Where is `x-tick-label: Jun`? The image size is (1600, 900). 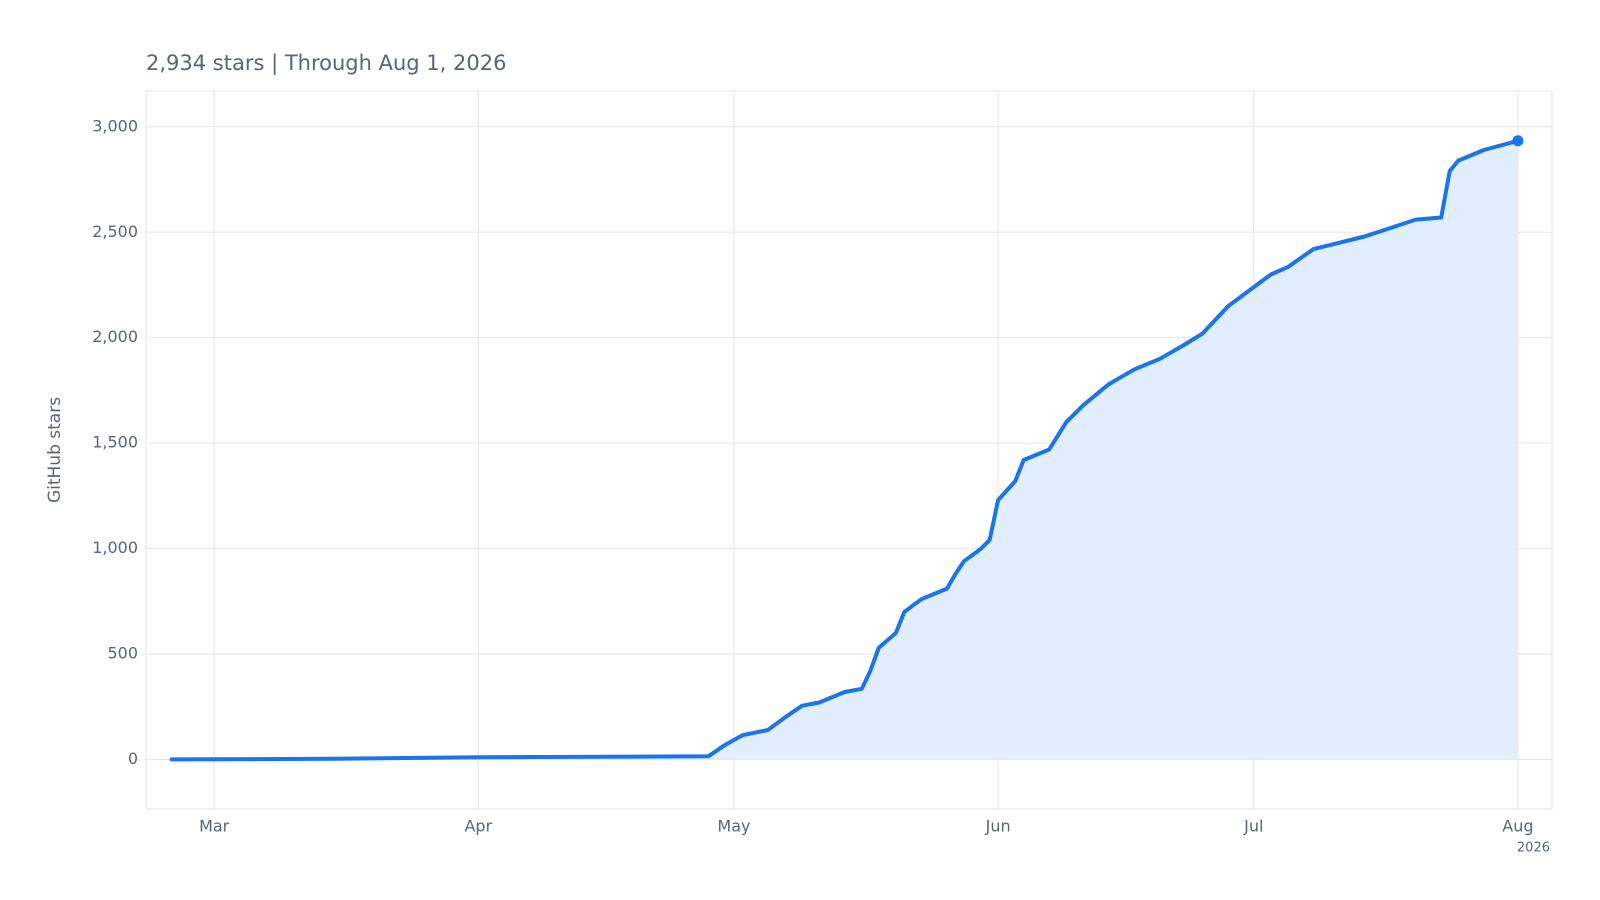 x-tick-label: Jun is located at coordinates (998, 826).